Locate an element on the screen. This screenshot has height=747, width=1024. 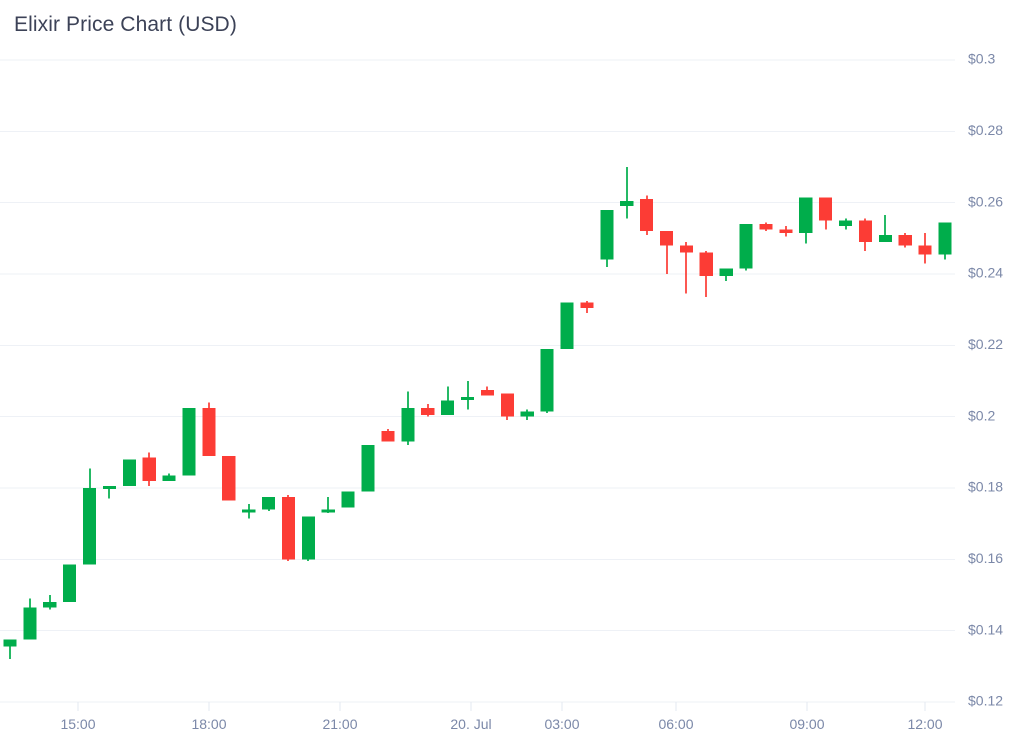
x-axis-tick-label: 09:00 is located at coordinates (806, 724).